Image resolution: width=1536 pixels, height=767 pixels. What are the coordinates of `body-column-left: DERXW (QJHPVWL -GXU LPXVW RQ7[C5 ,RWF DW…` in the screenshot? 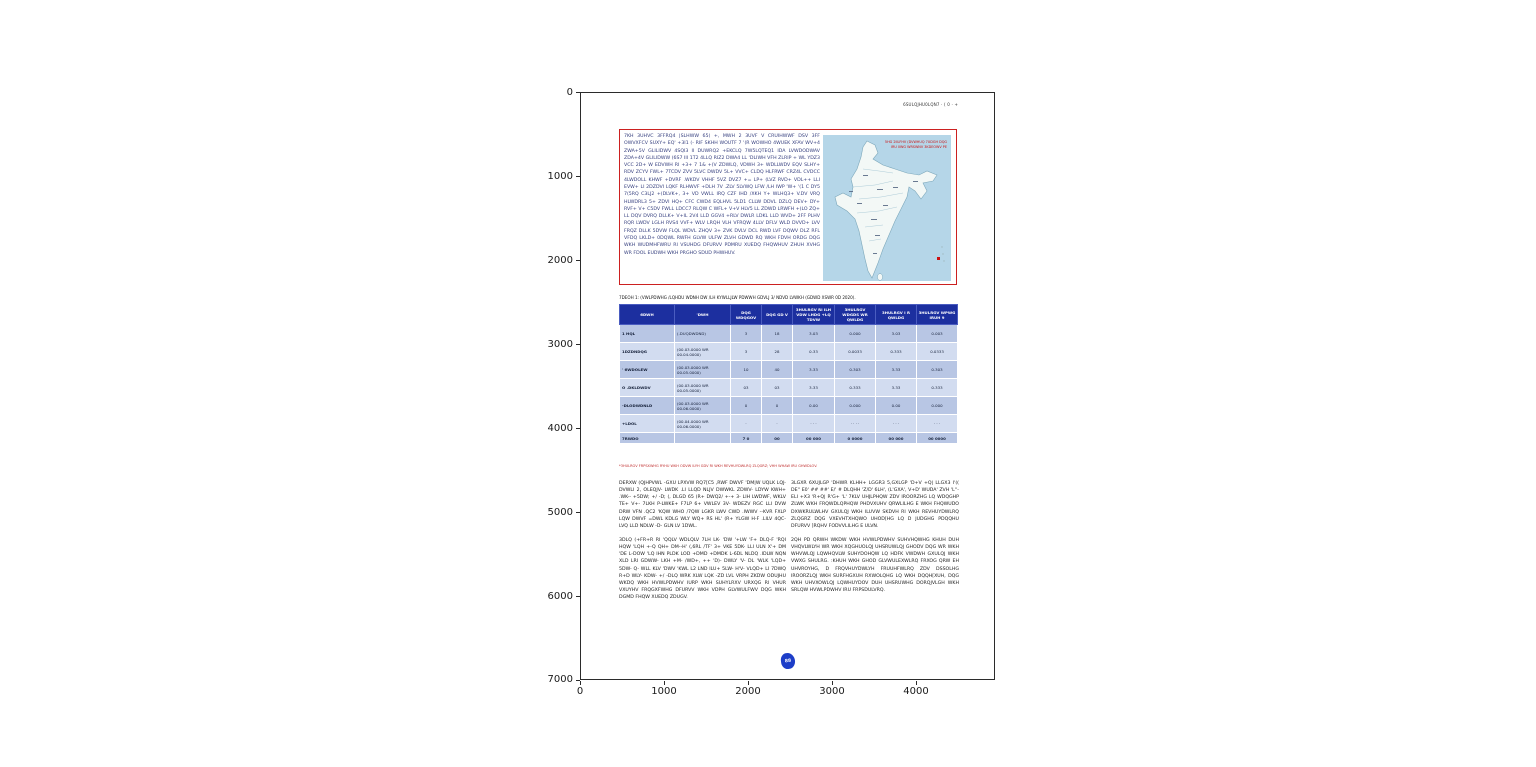 It's located at (702, 544).